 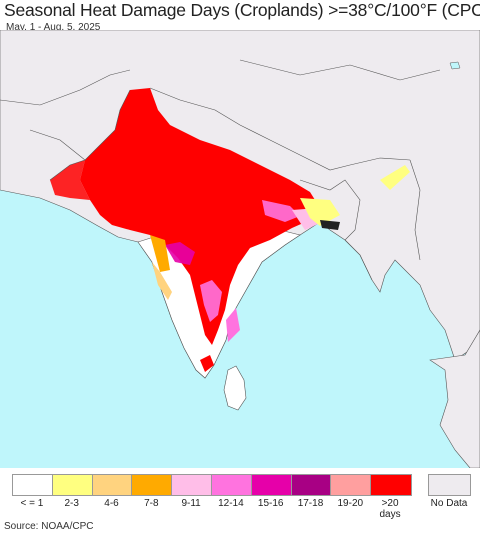 I want to click on heat-region-15-16-days, so click(x=180, y=253).